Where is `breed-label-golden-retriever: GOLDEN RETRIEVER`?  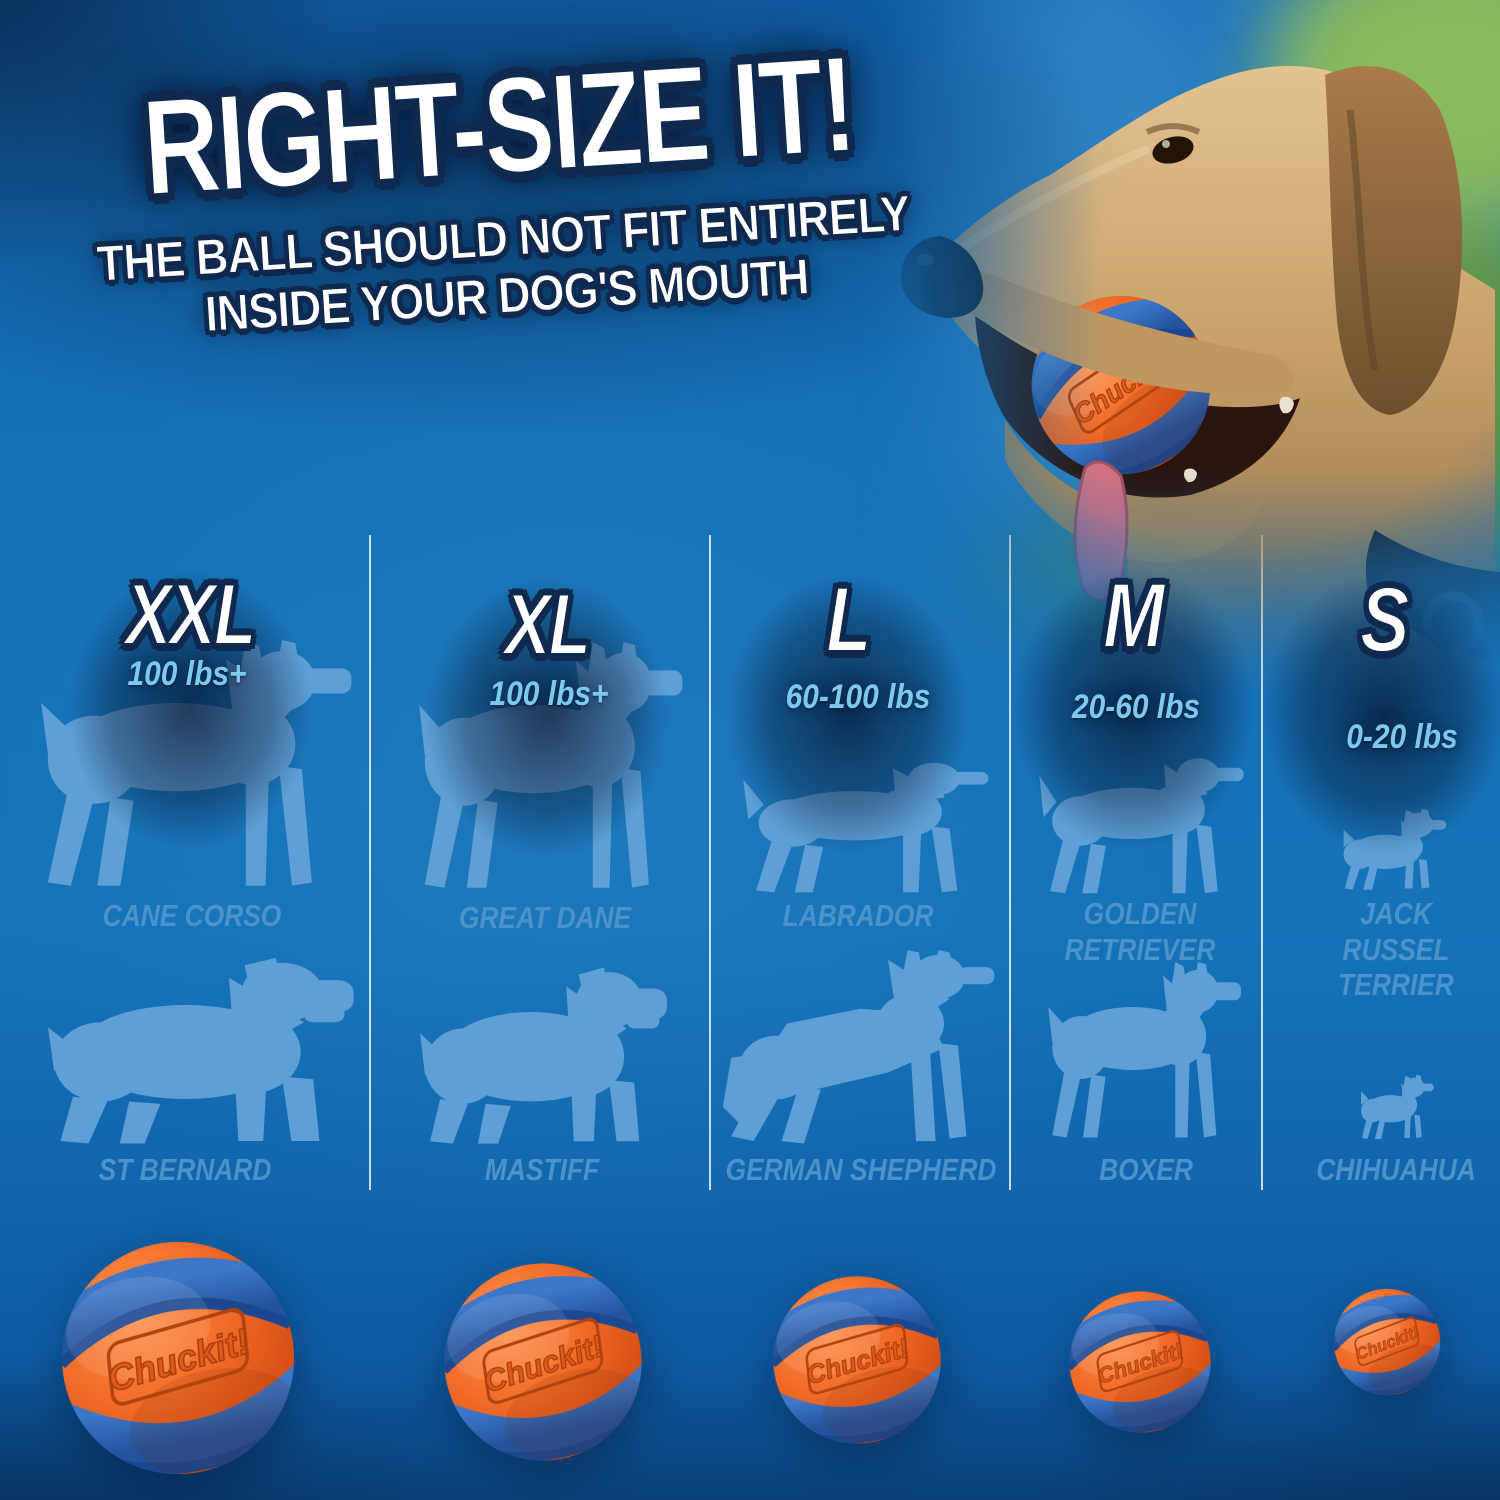
breed-label-golden-retriever: GOLDEN RETRIEVER is located at coordinates (1140, 931).